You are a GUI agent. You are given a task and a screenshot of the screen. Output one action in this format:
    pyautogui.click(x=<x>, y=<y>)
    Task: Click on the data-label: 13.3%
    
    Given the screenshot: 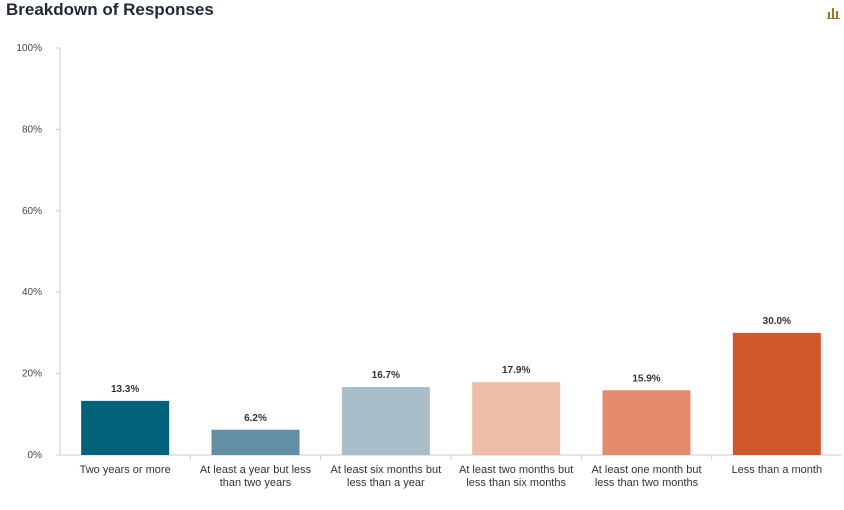 What is the action you would take?
    pyautogui.click(x=125, y=389)
    